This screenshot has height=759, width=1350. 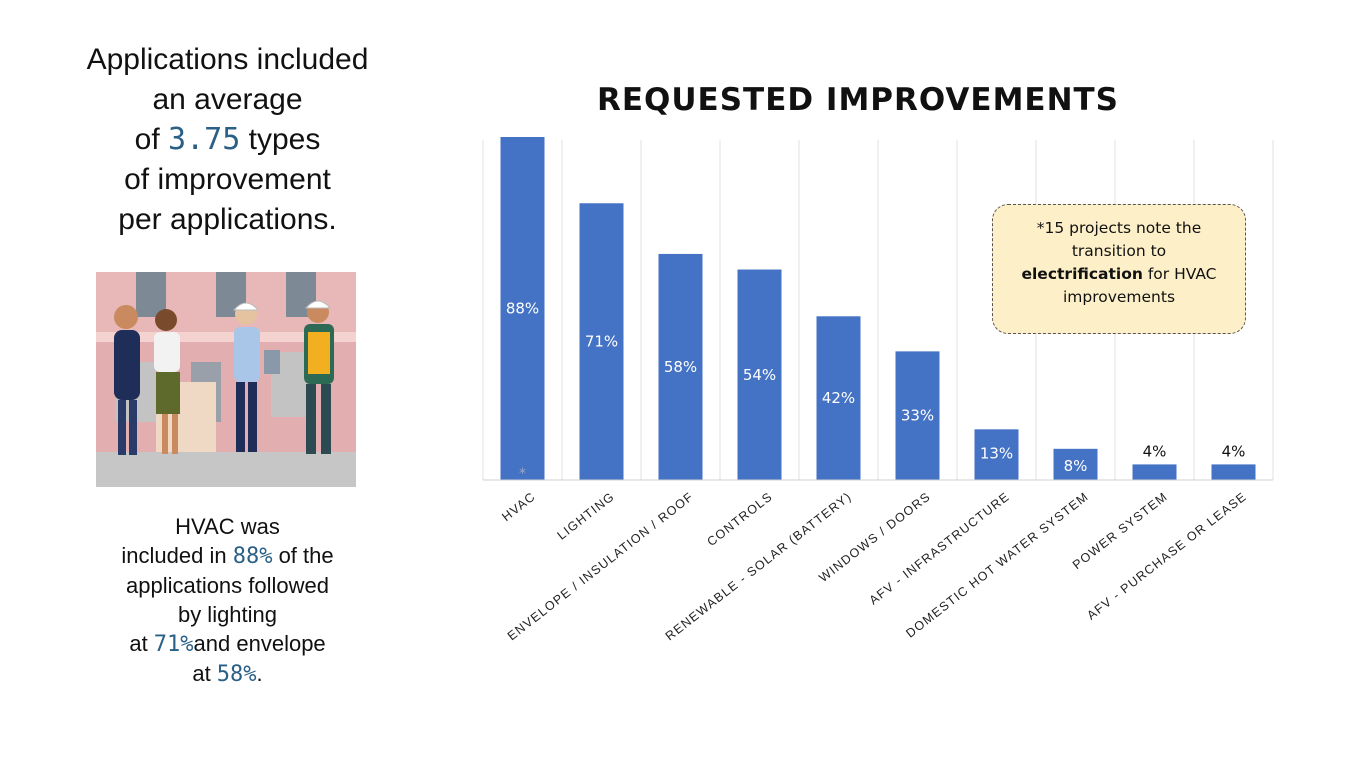 I want to click on x-tick-label: CONTROLS, so click(x=739, y=519).